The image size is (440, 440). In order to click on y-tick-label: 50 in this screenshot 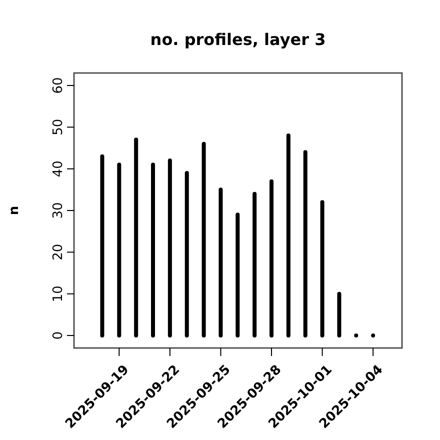, I will do `click(58, 127)`.